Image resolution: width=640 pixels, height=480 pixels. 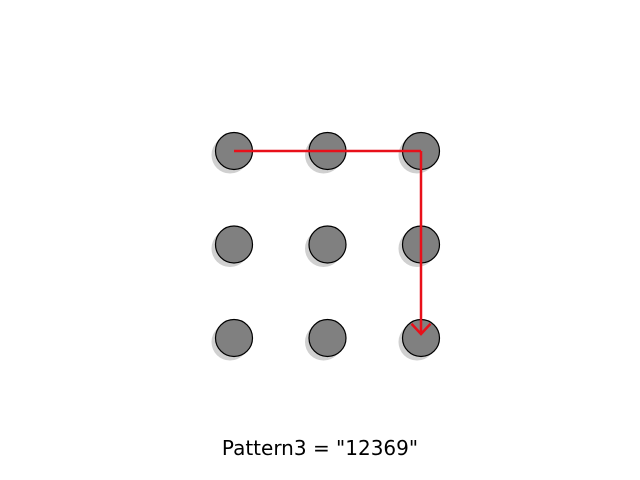 I want to click on path-arrowhead, so click(x=421, y=329).